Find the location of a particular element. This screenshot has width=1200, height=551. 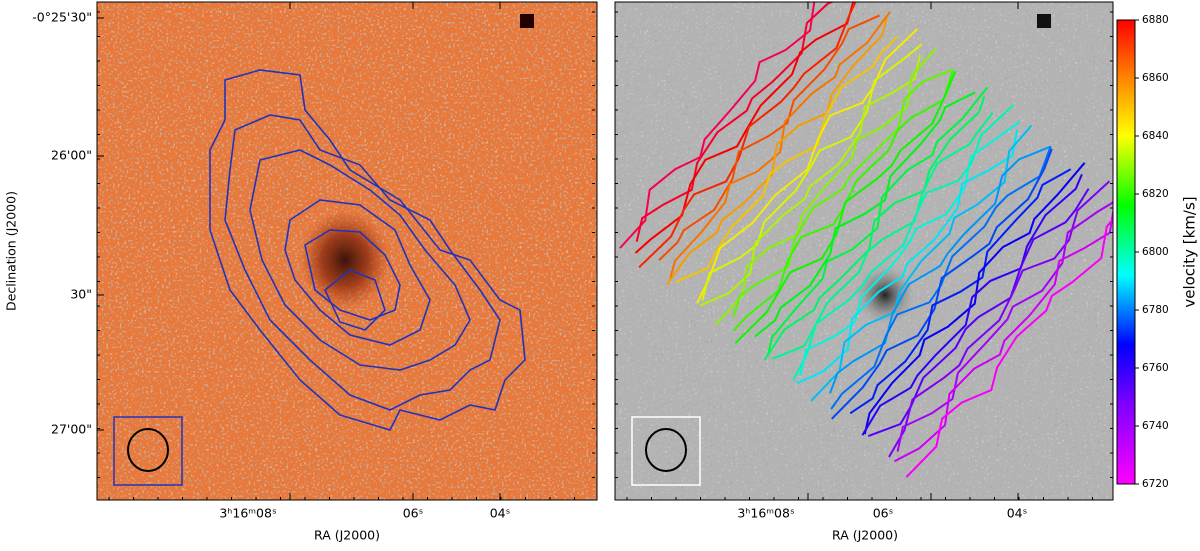

colorbar-label: velocity [km/s] is located at coordinates (1190, 251).